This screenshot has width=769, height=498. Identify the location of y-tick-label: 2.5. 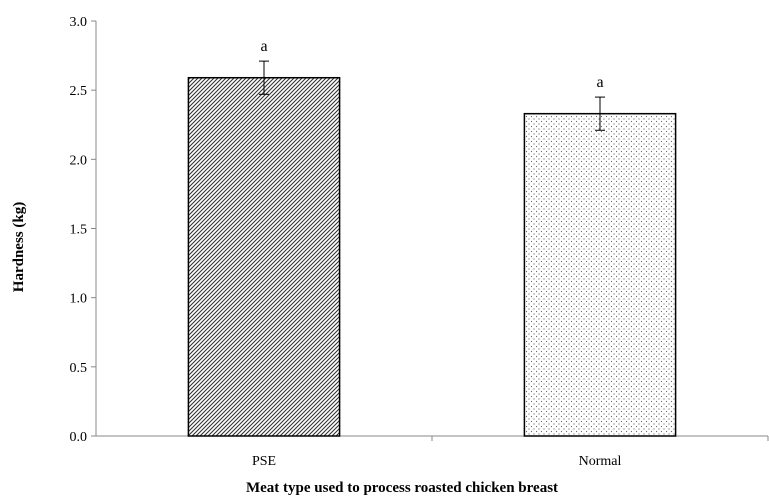
(79, 91).